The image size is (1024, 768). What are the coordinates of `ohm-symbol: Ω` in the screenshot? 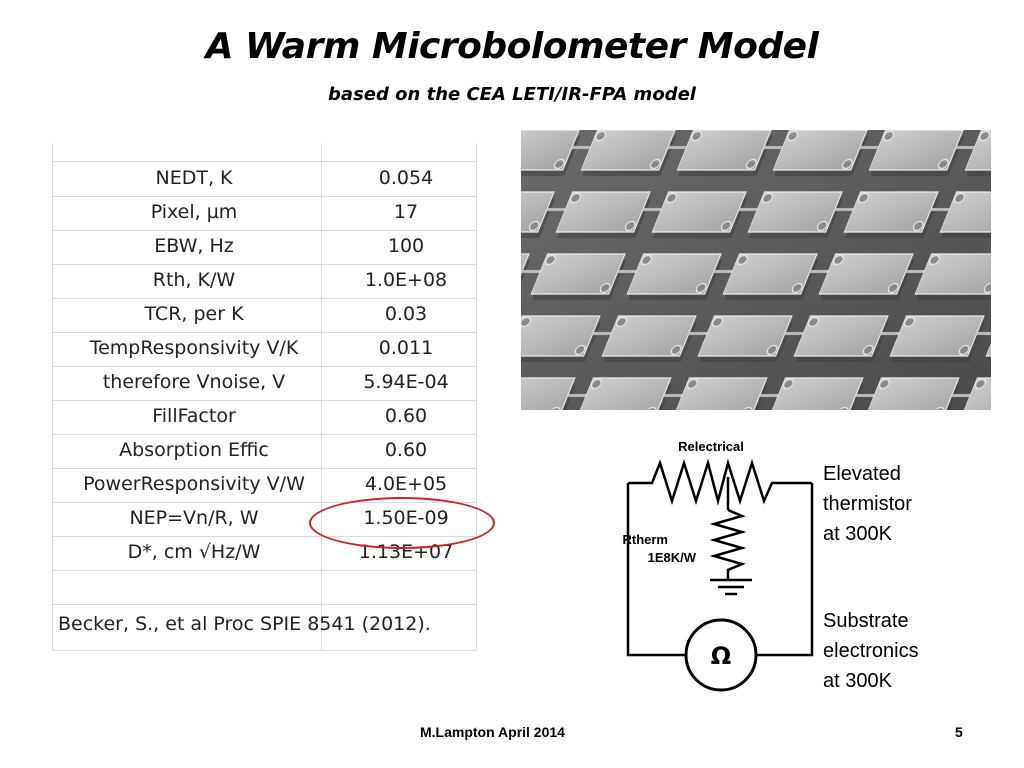 It's located at (721, 656).